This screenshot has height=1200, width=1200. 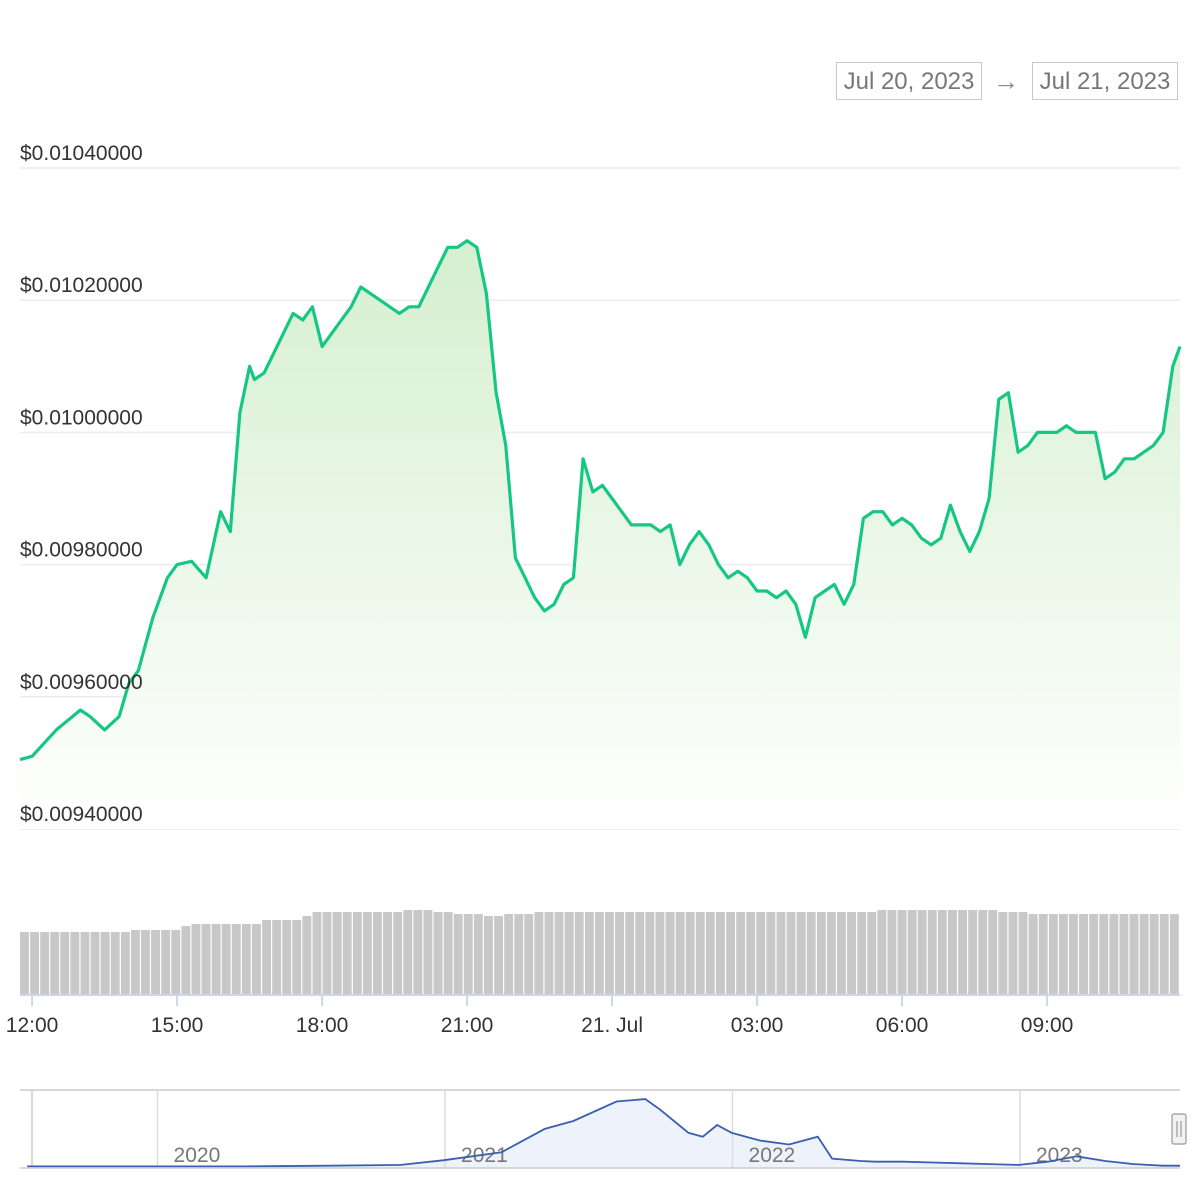 What do you see at coordinates (322, 1025) in the screenshot?
I see `x-tick-label: 18:00` at bounding box center [322, 1025].